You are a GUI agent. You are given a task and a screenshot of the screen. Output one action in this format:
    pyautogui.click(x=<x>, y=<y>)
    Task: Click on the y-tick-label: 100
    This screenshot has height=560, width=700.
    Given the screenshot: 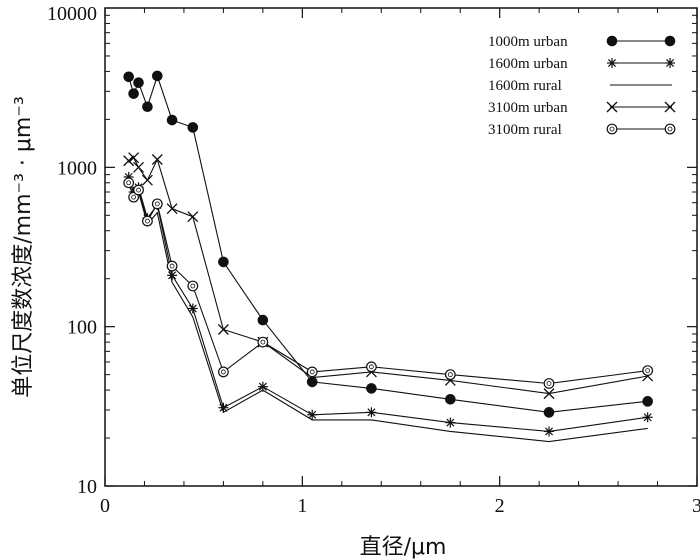 What is the action you would take?
    pyautogui.click(x=82, y=328)
    